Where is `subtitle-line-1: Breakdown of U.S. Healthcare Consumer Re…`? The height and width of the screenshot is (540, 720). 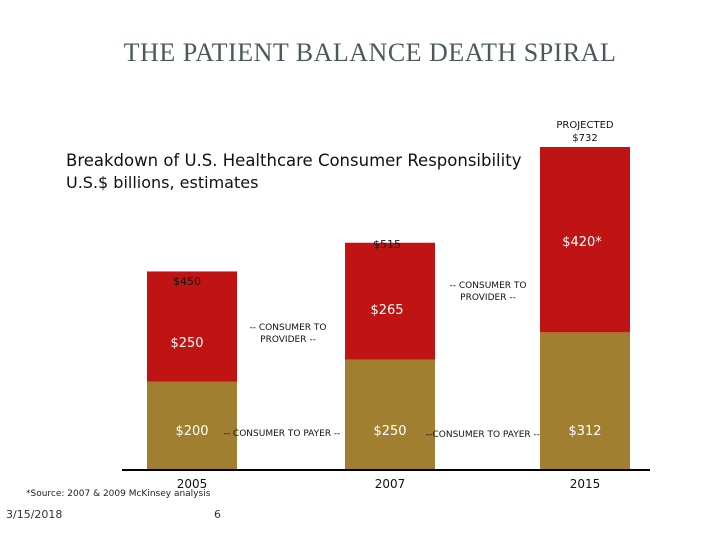
subtitle-line-1: Breakdown of U.S. Healthcare Consumer Re… is located at coordinates (294, 160).